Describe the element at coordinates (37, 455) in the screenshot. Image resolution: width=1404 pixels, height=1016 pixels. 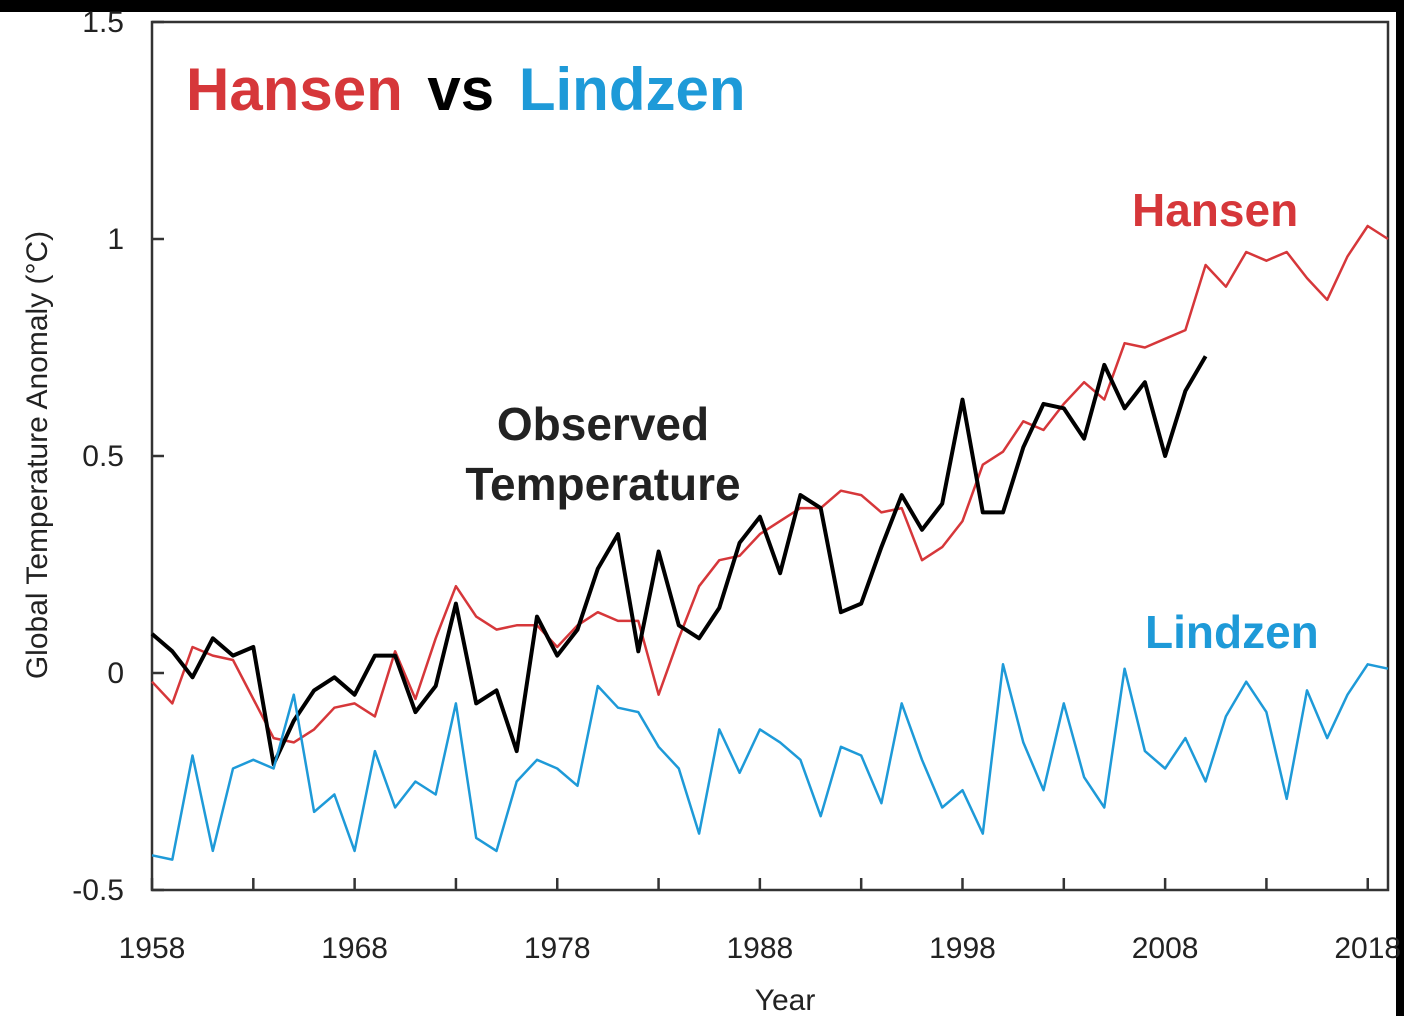
I see `y-axis-title: Global Temperature Anomaly (°C)` at that location.